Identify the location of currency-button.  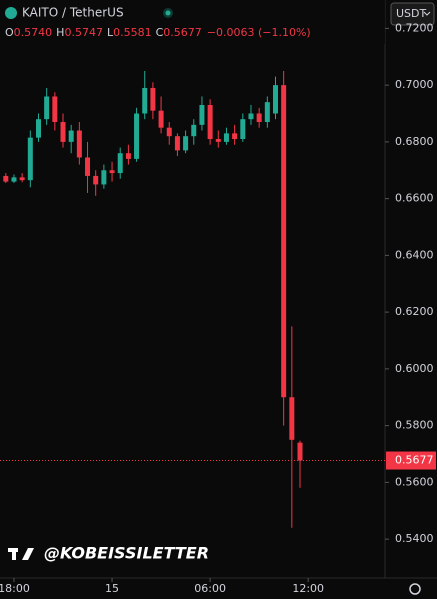
(412, 14).